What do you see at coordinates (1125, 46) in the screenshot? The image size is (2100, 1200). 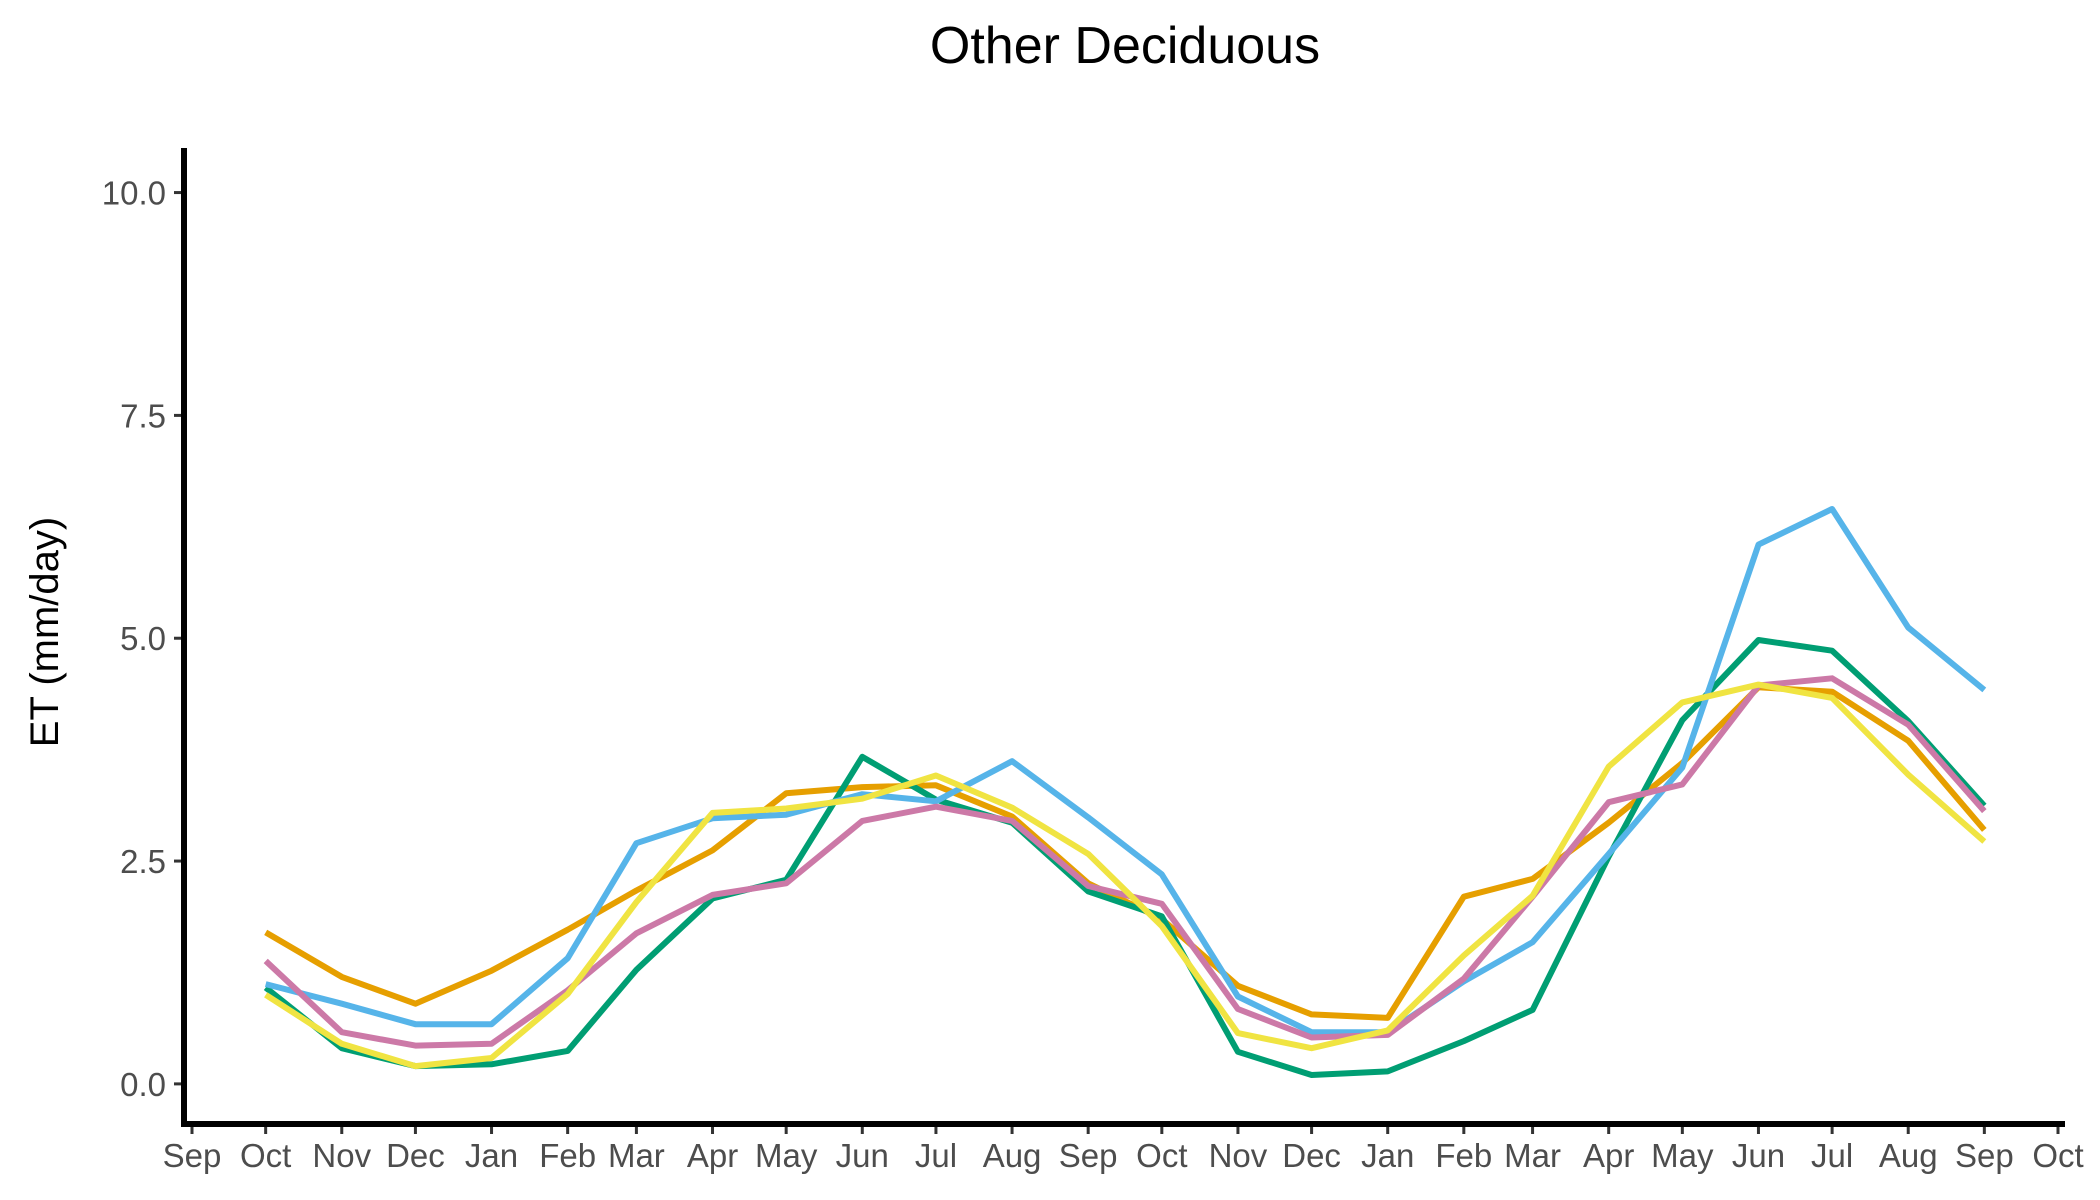 I see `chart-title: Other Deciduous` at bounding box center [1125, 46].